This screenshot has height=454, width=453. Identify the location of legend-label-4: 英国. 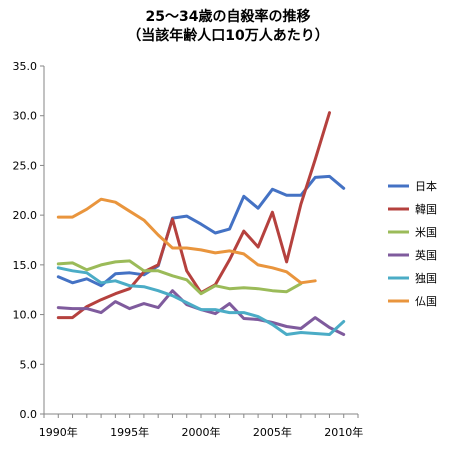
(426, 255).